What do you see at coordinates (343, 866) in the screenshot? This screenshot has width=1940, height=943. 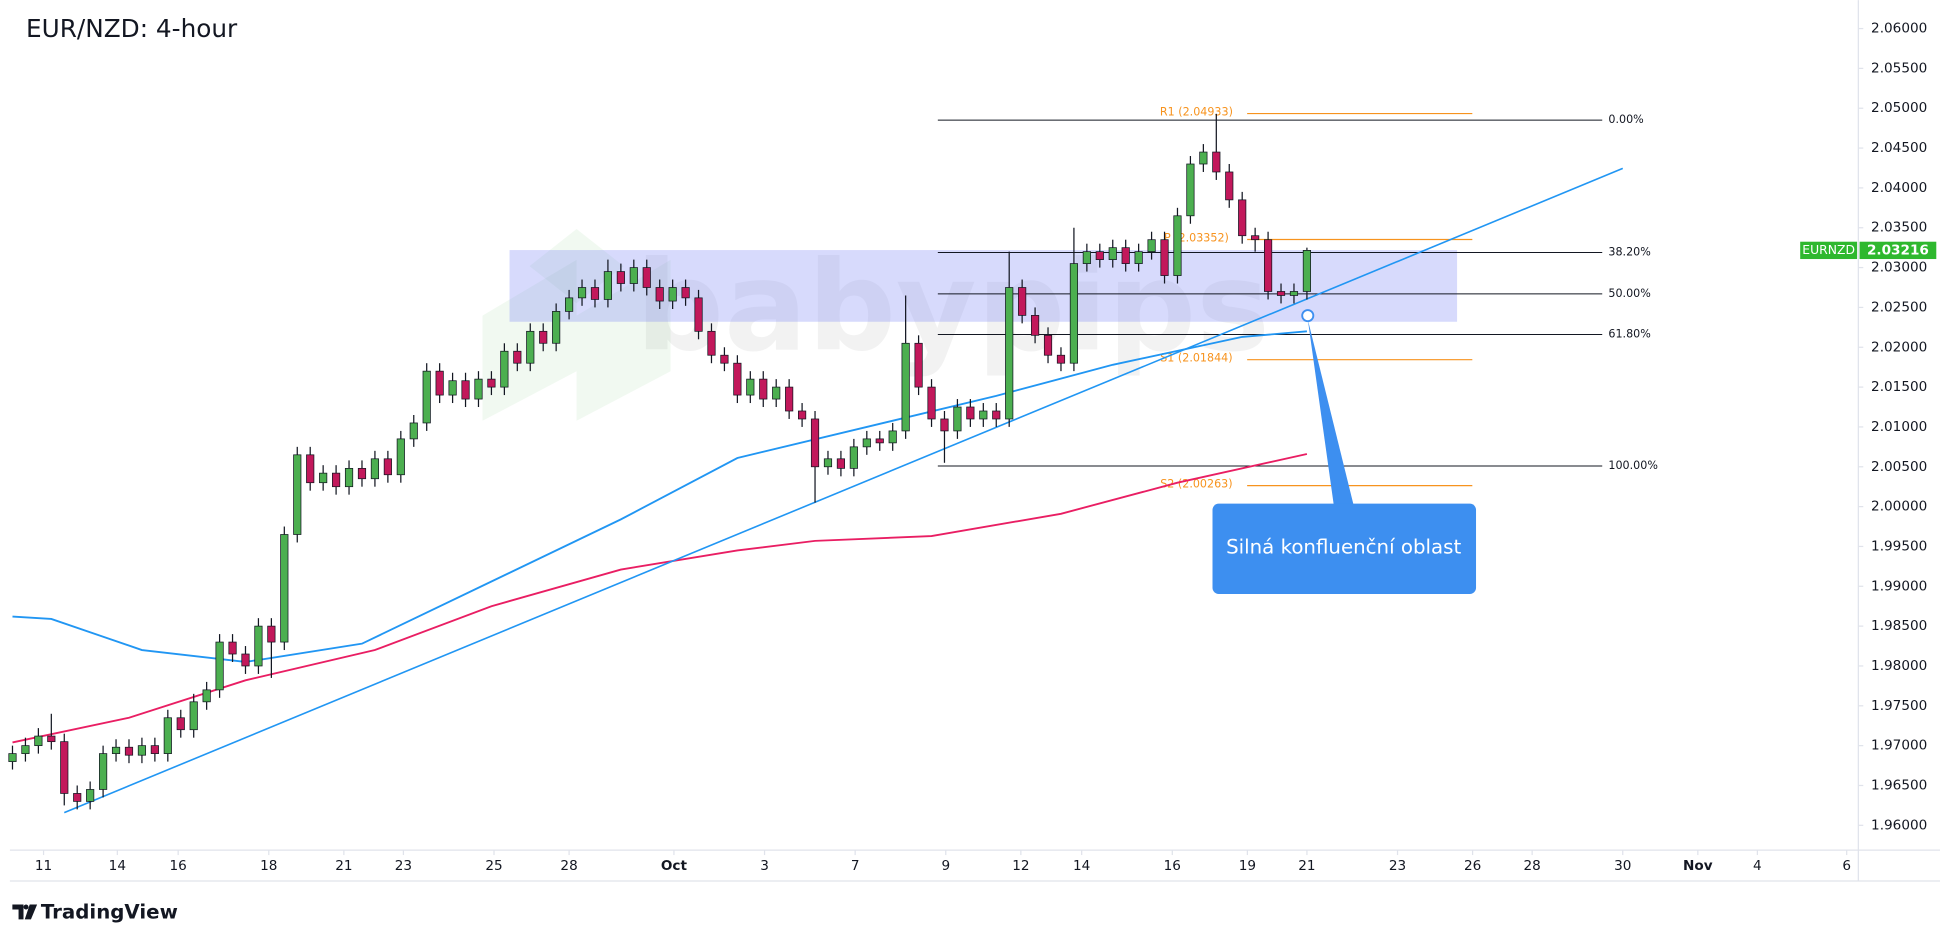 I see `x-tick-label: 21` at bounding box center [343, 866].